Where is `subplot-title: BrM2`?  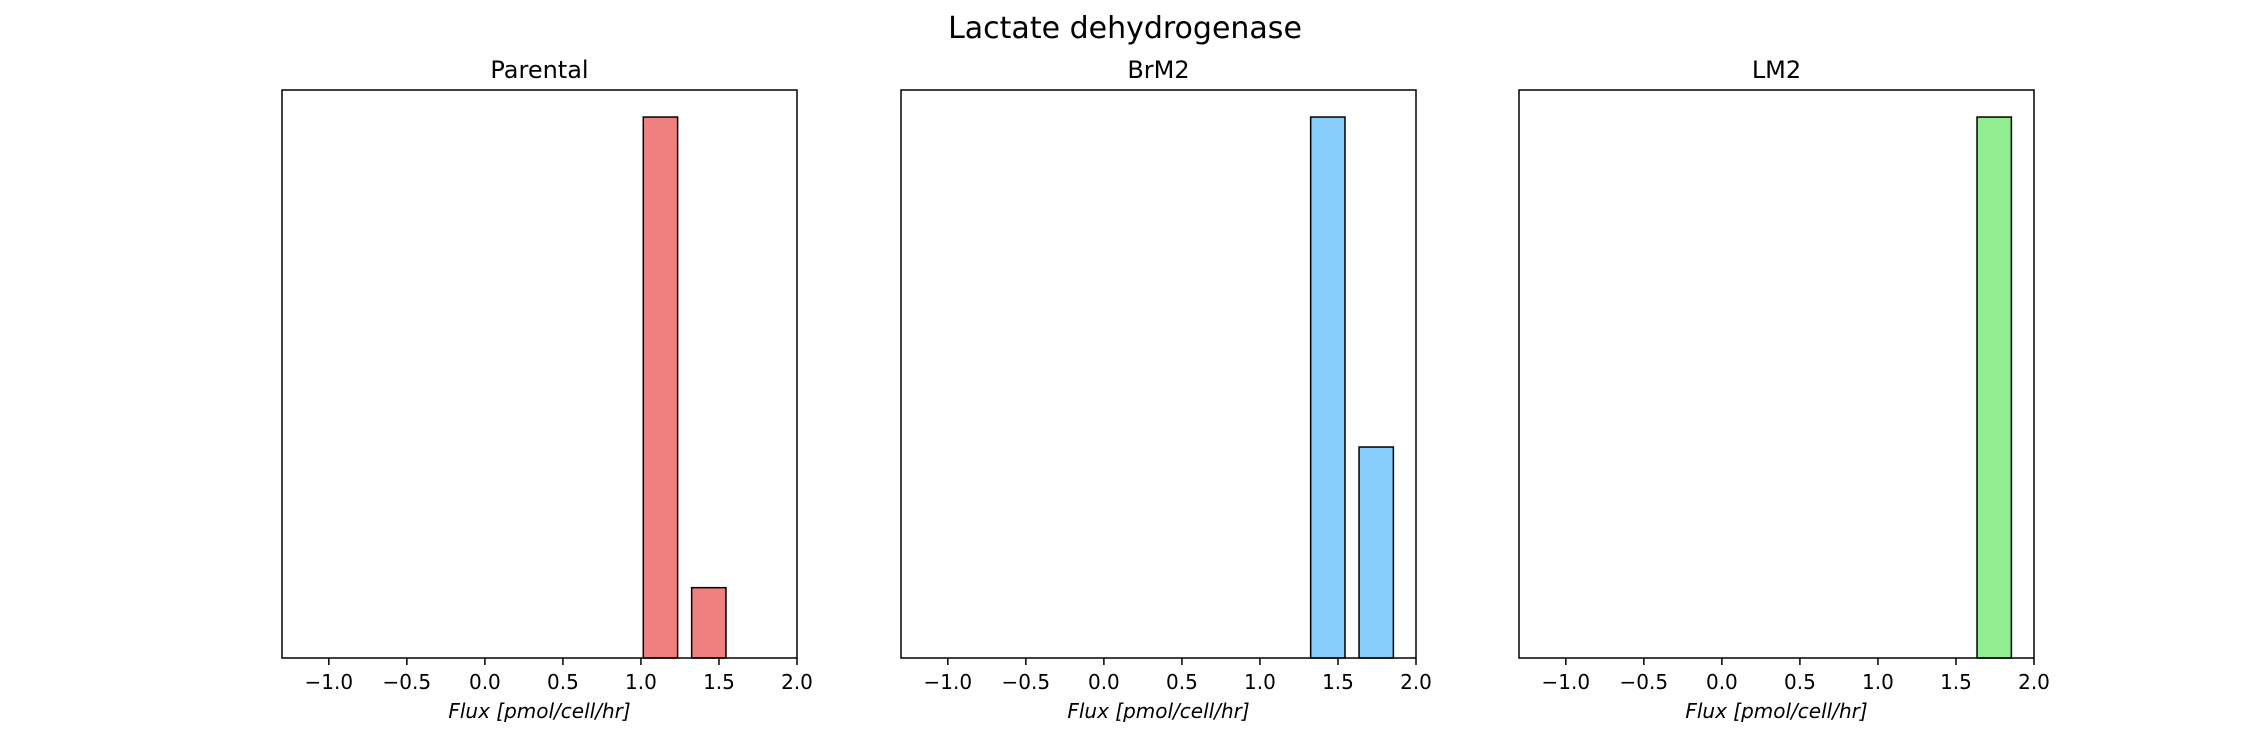
subplot-title: BrM2 is located at coordinates (1158, 70).